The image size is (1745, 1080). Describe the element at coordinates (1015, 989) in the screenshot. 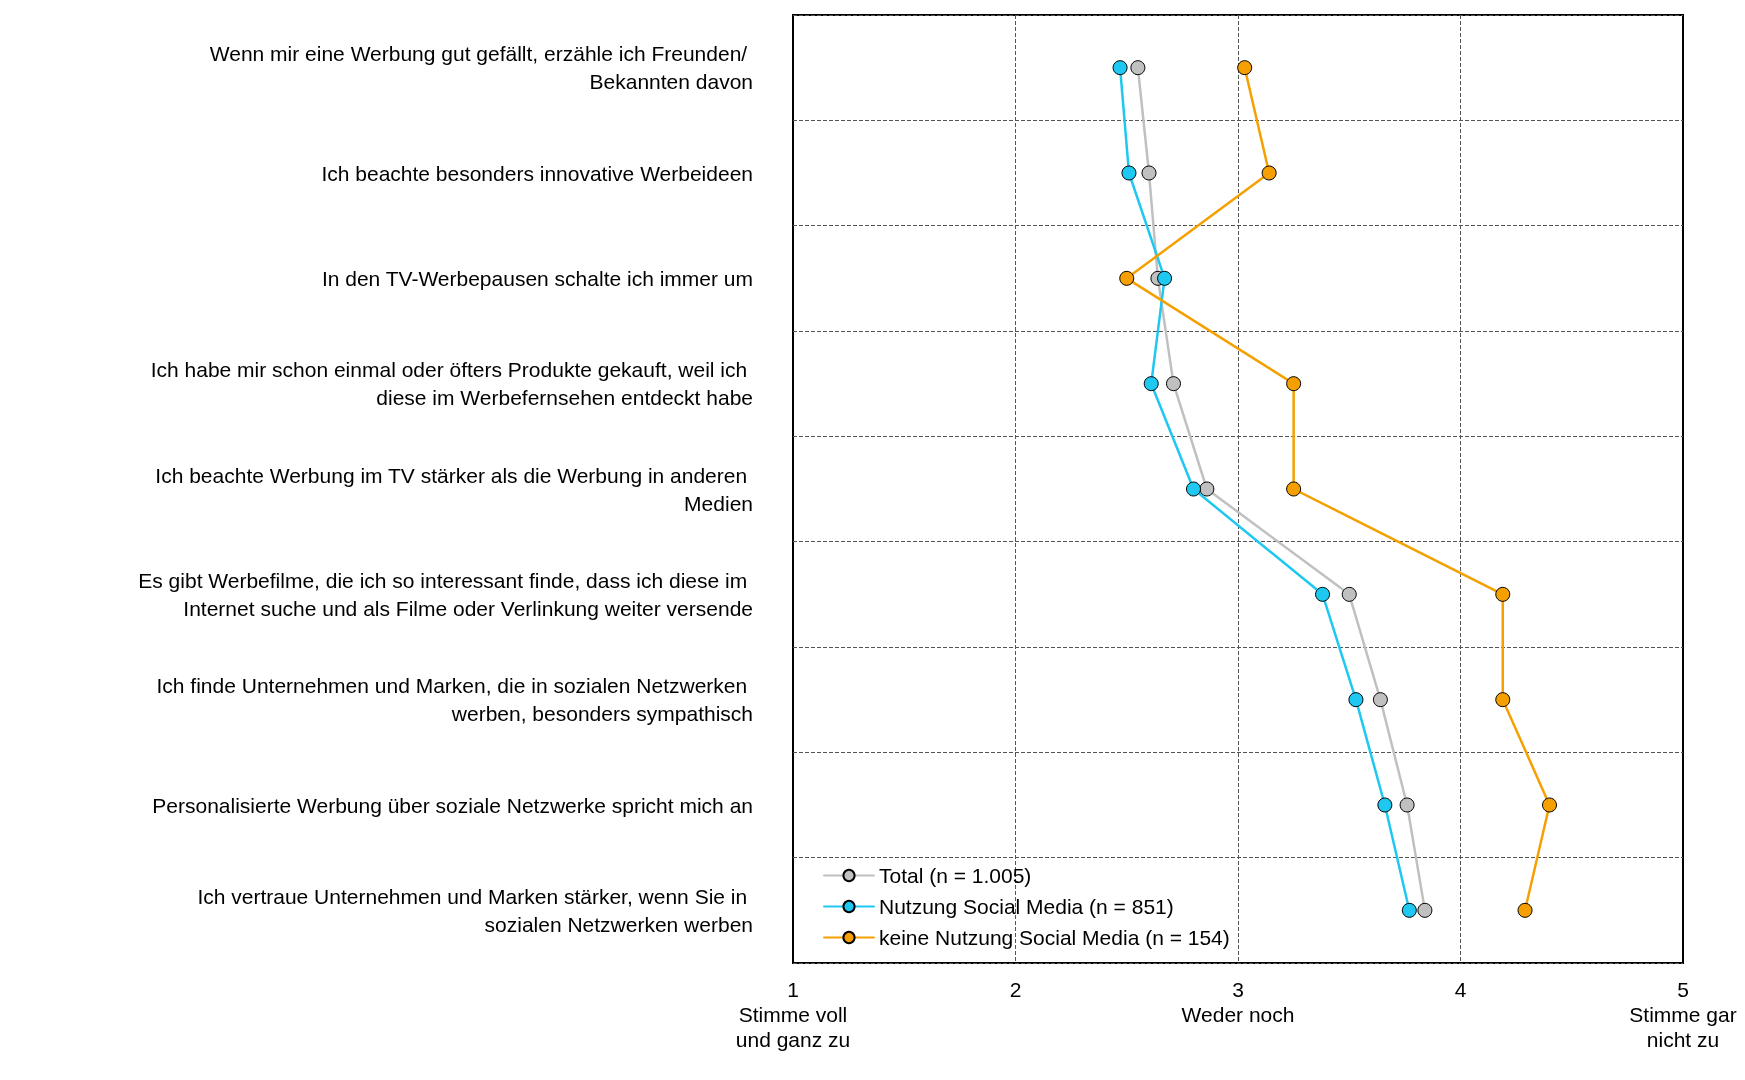

I see `x-tick-label: 2` at that location.